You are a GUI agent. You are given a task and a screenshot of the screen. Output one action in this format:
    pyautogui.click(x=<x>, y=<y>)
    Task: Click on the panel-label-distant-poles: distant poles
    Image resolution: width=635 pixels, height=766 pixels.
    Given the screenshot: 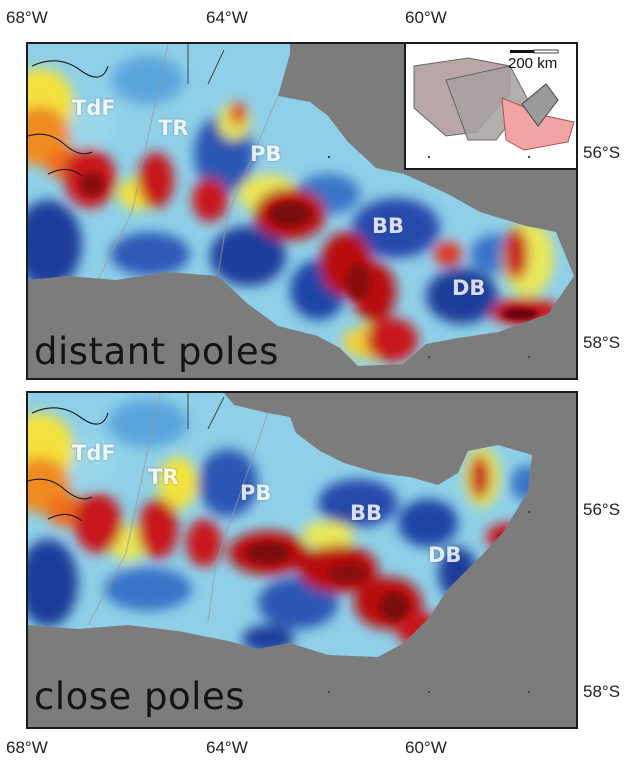 What is the action you would take?
    pyautogui.click(x=156, y=351)
    